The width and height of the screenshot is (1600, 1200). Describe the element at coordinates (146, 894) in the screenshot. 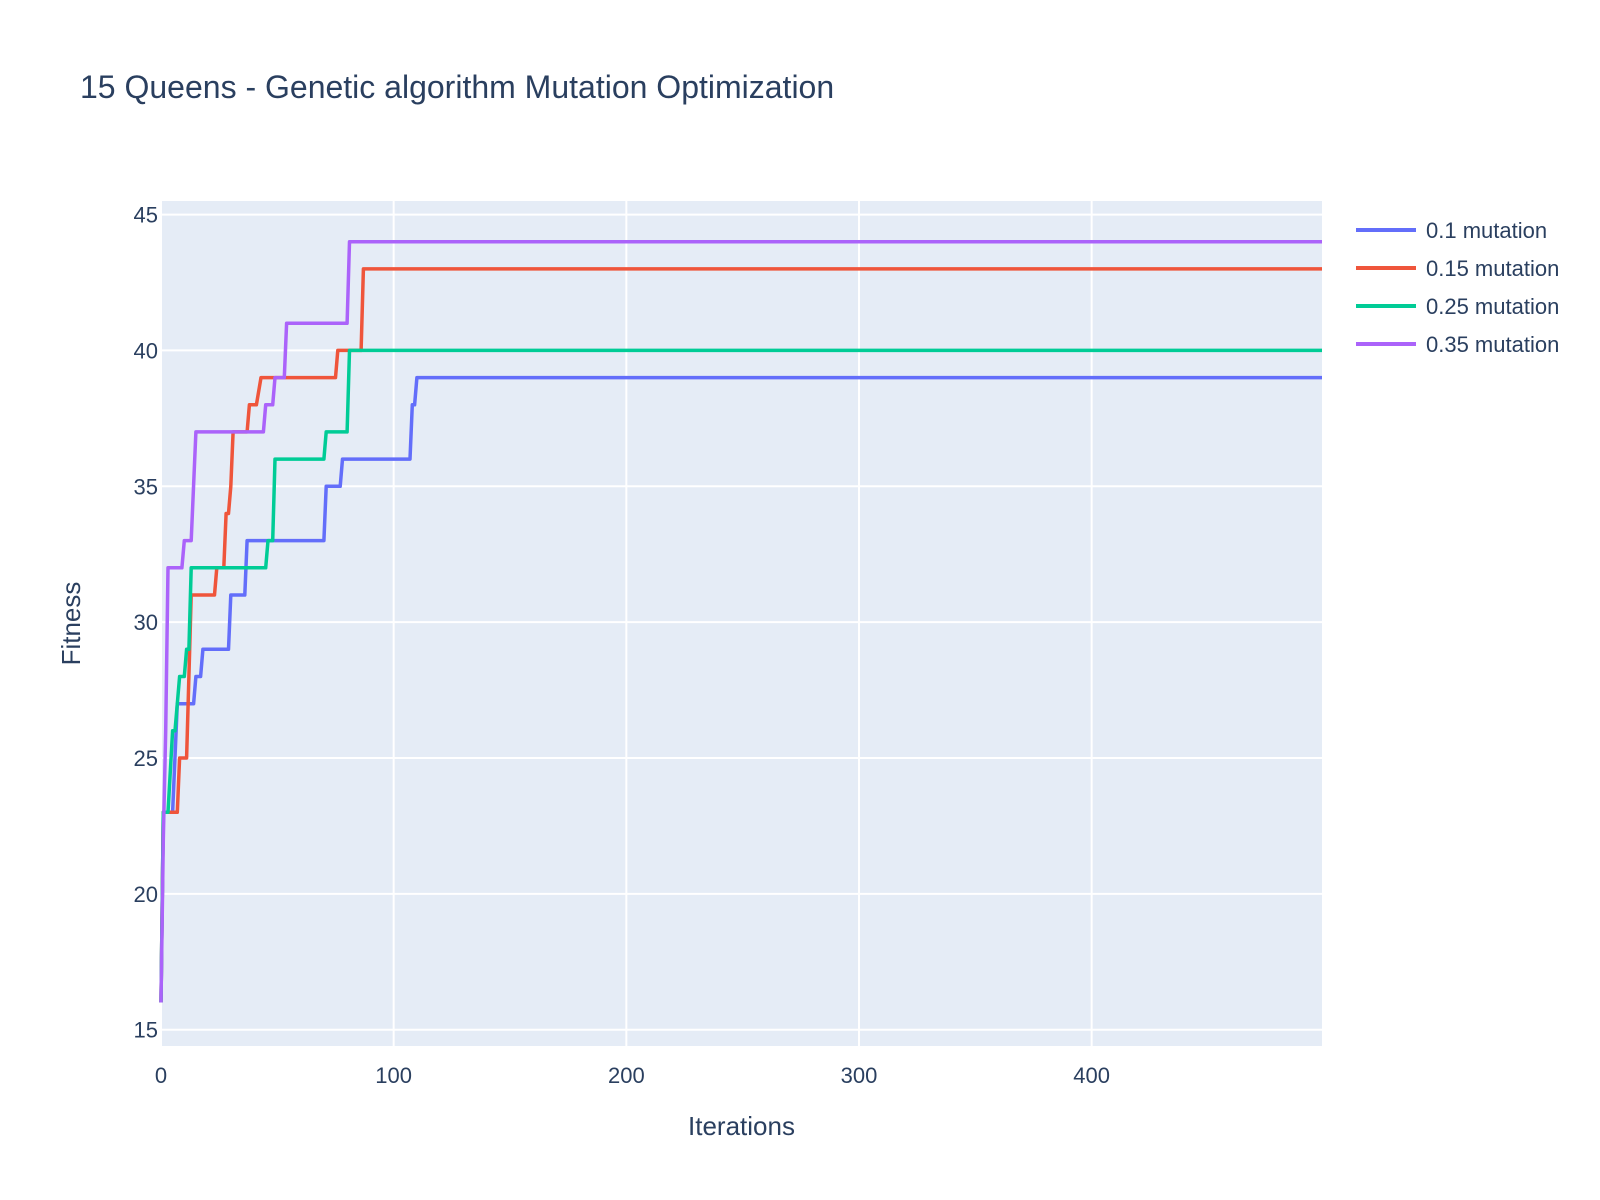

I see `y-tick-label: 20` at that location.